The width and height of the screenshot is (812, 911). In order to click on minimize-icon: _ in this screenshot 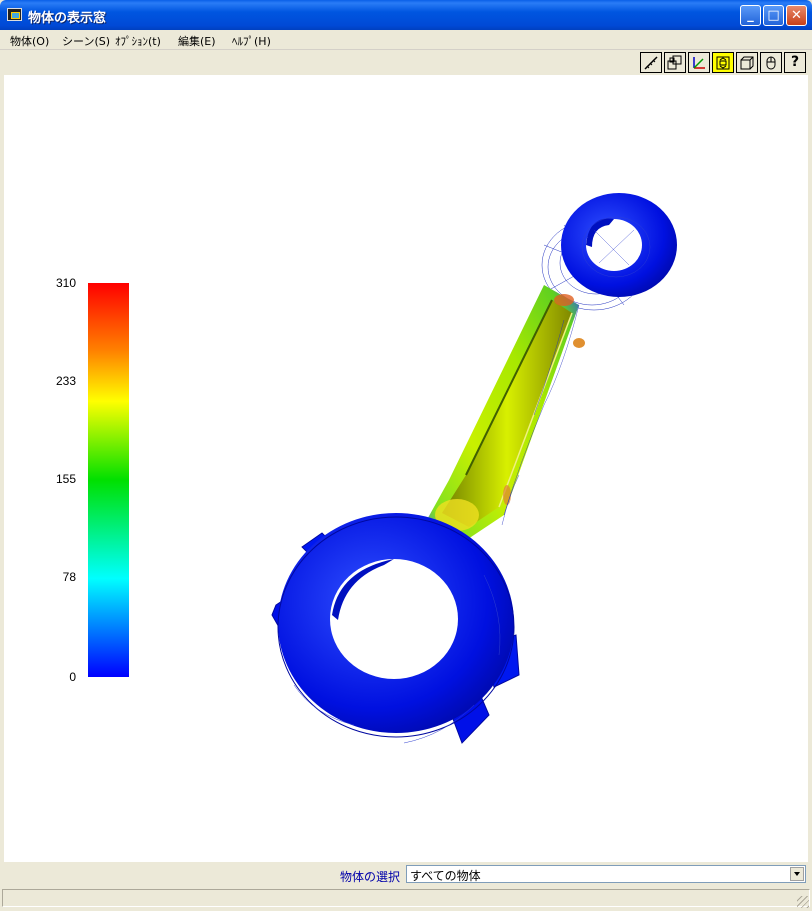, I will do `click(750, 15)`.